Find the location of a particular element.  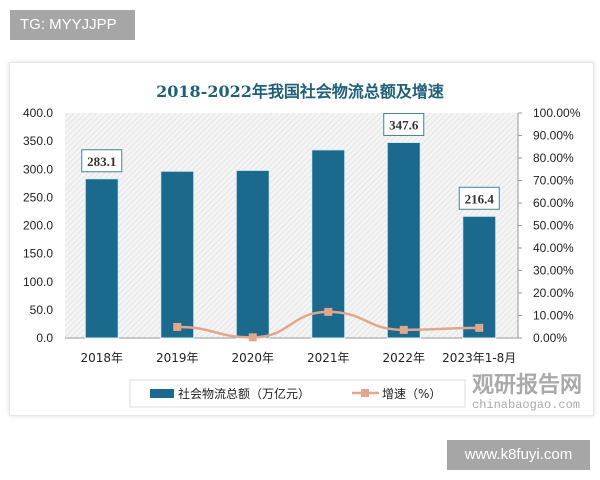

right-tick-label: 80.00% is located at coordinates (553, 158).